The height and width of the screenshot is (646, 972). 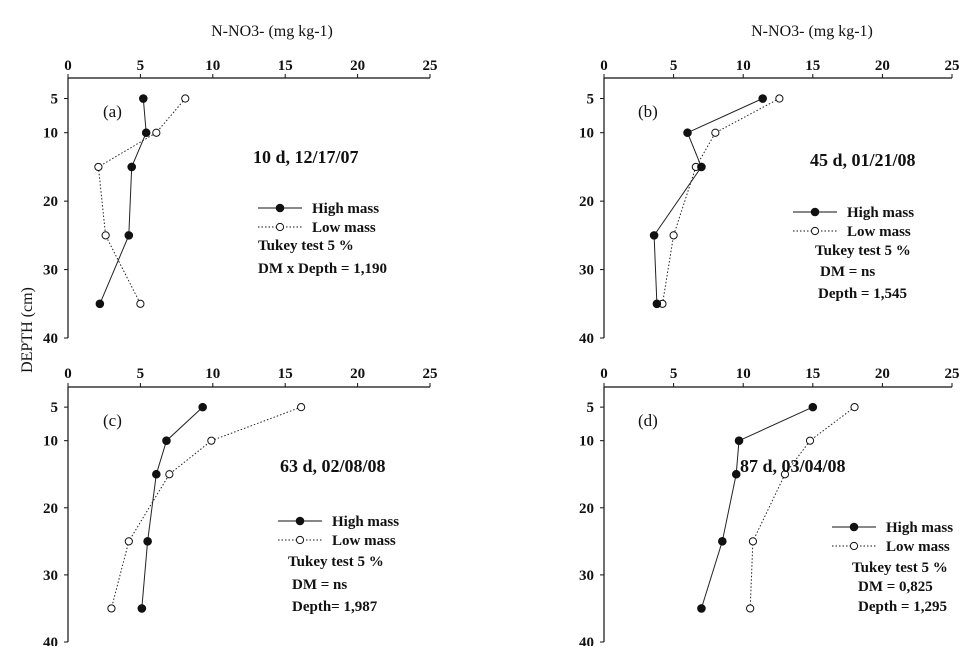 What do you see at coordinates (322, 269) in the screenshot?
I see `stats-text: DM x Depth = 1,190` at bounding box center [322, 269].